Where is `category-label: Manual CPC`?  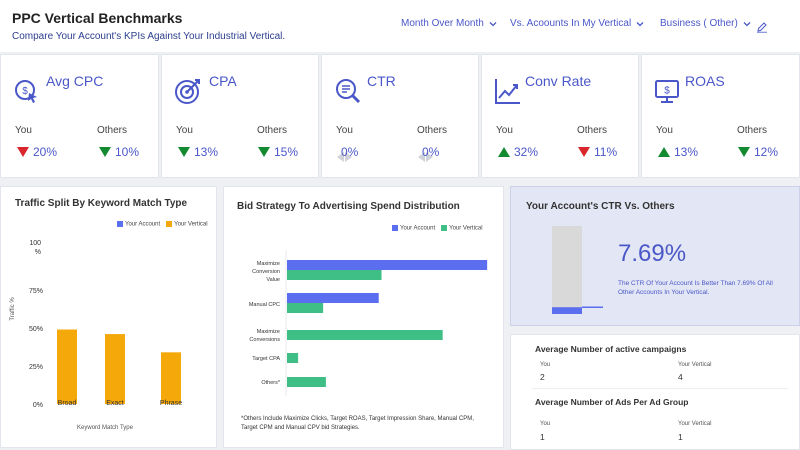
category-label: Manual CPC is located at coordinates (264, 305).